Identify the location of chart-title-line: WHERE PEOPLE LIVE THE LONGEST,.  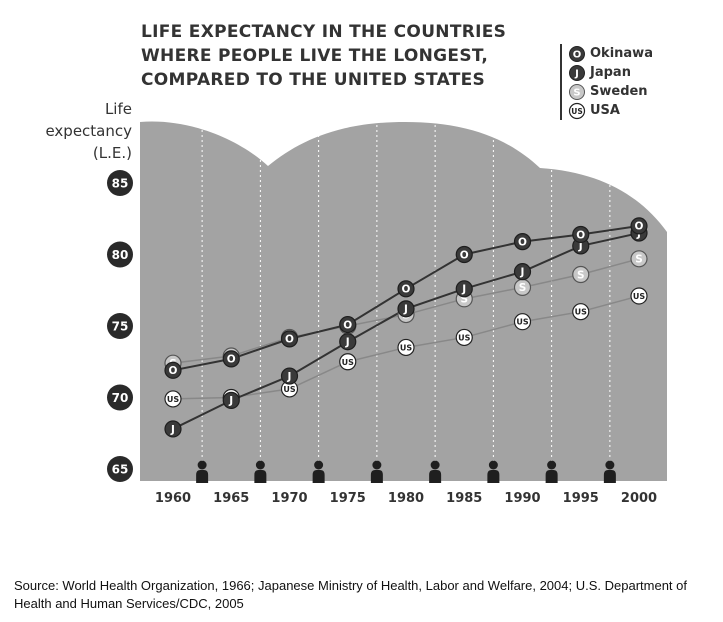
(315, 56).